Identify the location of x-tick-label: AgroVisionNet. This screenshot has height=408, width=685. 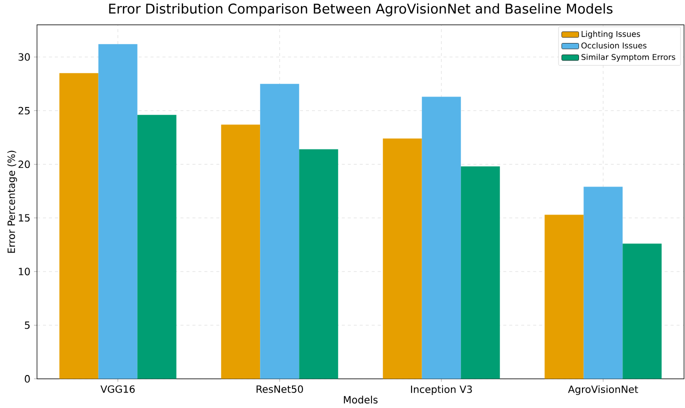
(603, 390).